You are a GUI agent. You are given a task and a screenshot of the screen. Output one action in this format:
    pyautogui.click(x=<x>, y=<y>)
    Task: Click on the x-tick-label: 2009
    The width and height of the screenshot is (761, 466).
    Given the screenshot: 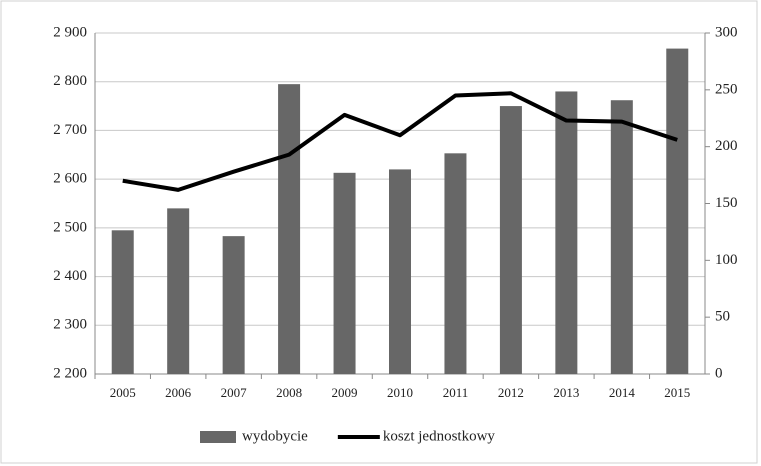 What is the action you would take?
    pyautogui.click(x=345, y=392)
    